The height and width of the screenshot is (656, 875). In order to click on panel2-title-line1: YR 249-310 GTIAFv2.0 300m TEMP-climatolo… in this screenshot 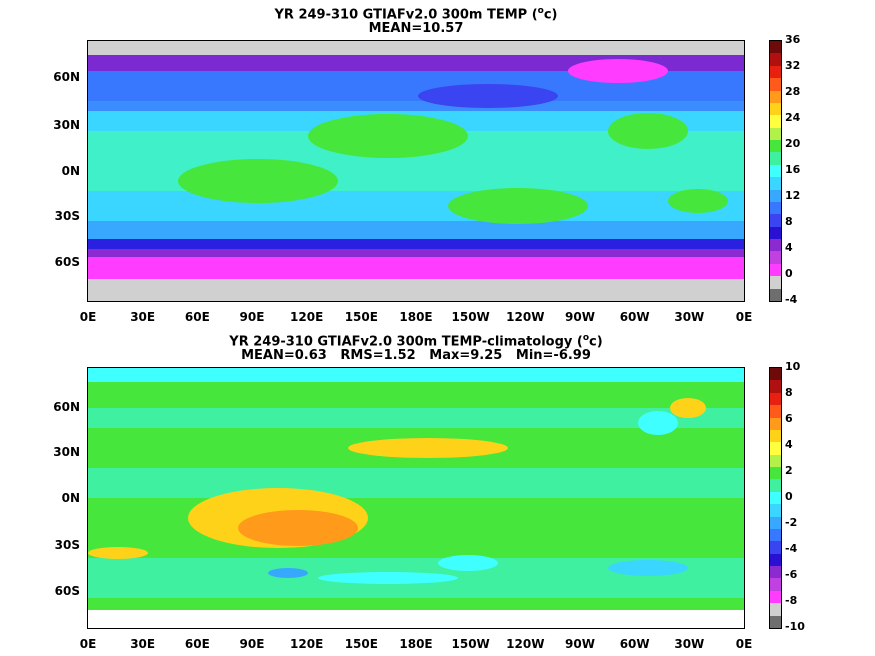, I will do `click(416, 341)`.